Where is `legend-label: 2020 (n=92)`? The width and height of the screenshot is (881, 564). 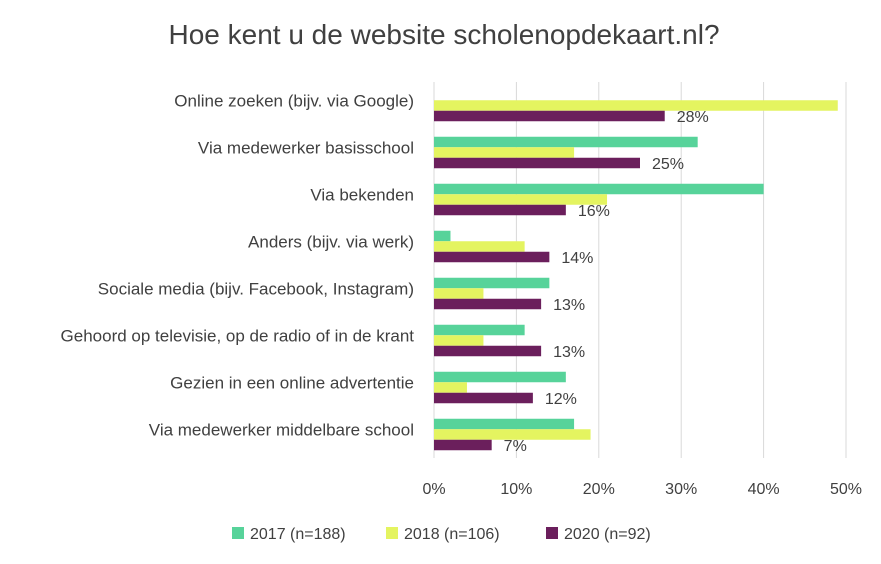 legend-label: 2020 (n=92) is located at coordinates (607, 534).